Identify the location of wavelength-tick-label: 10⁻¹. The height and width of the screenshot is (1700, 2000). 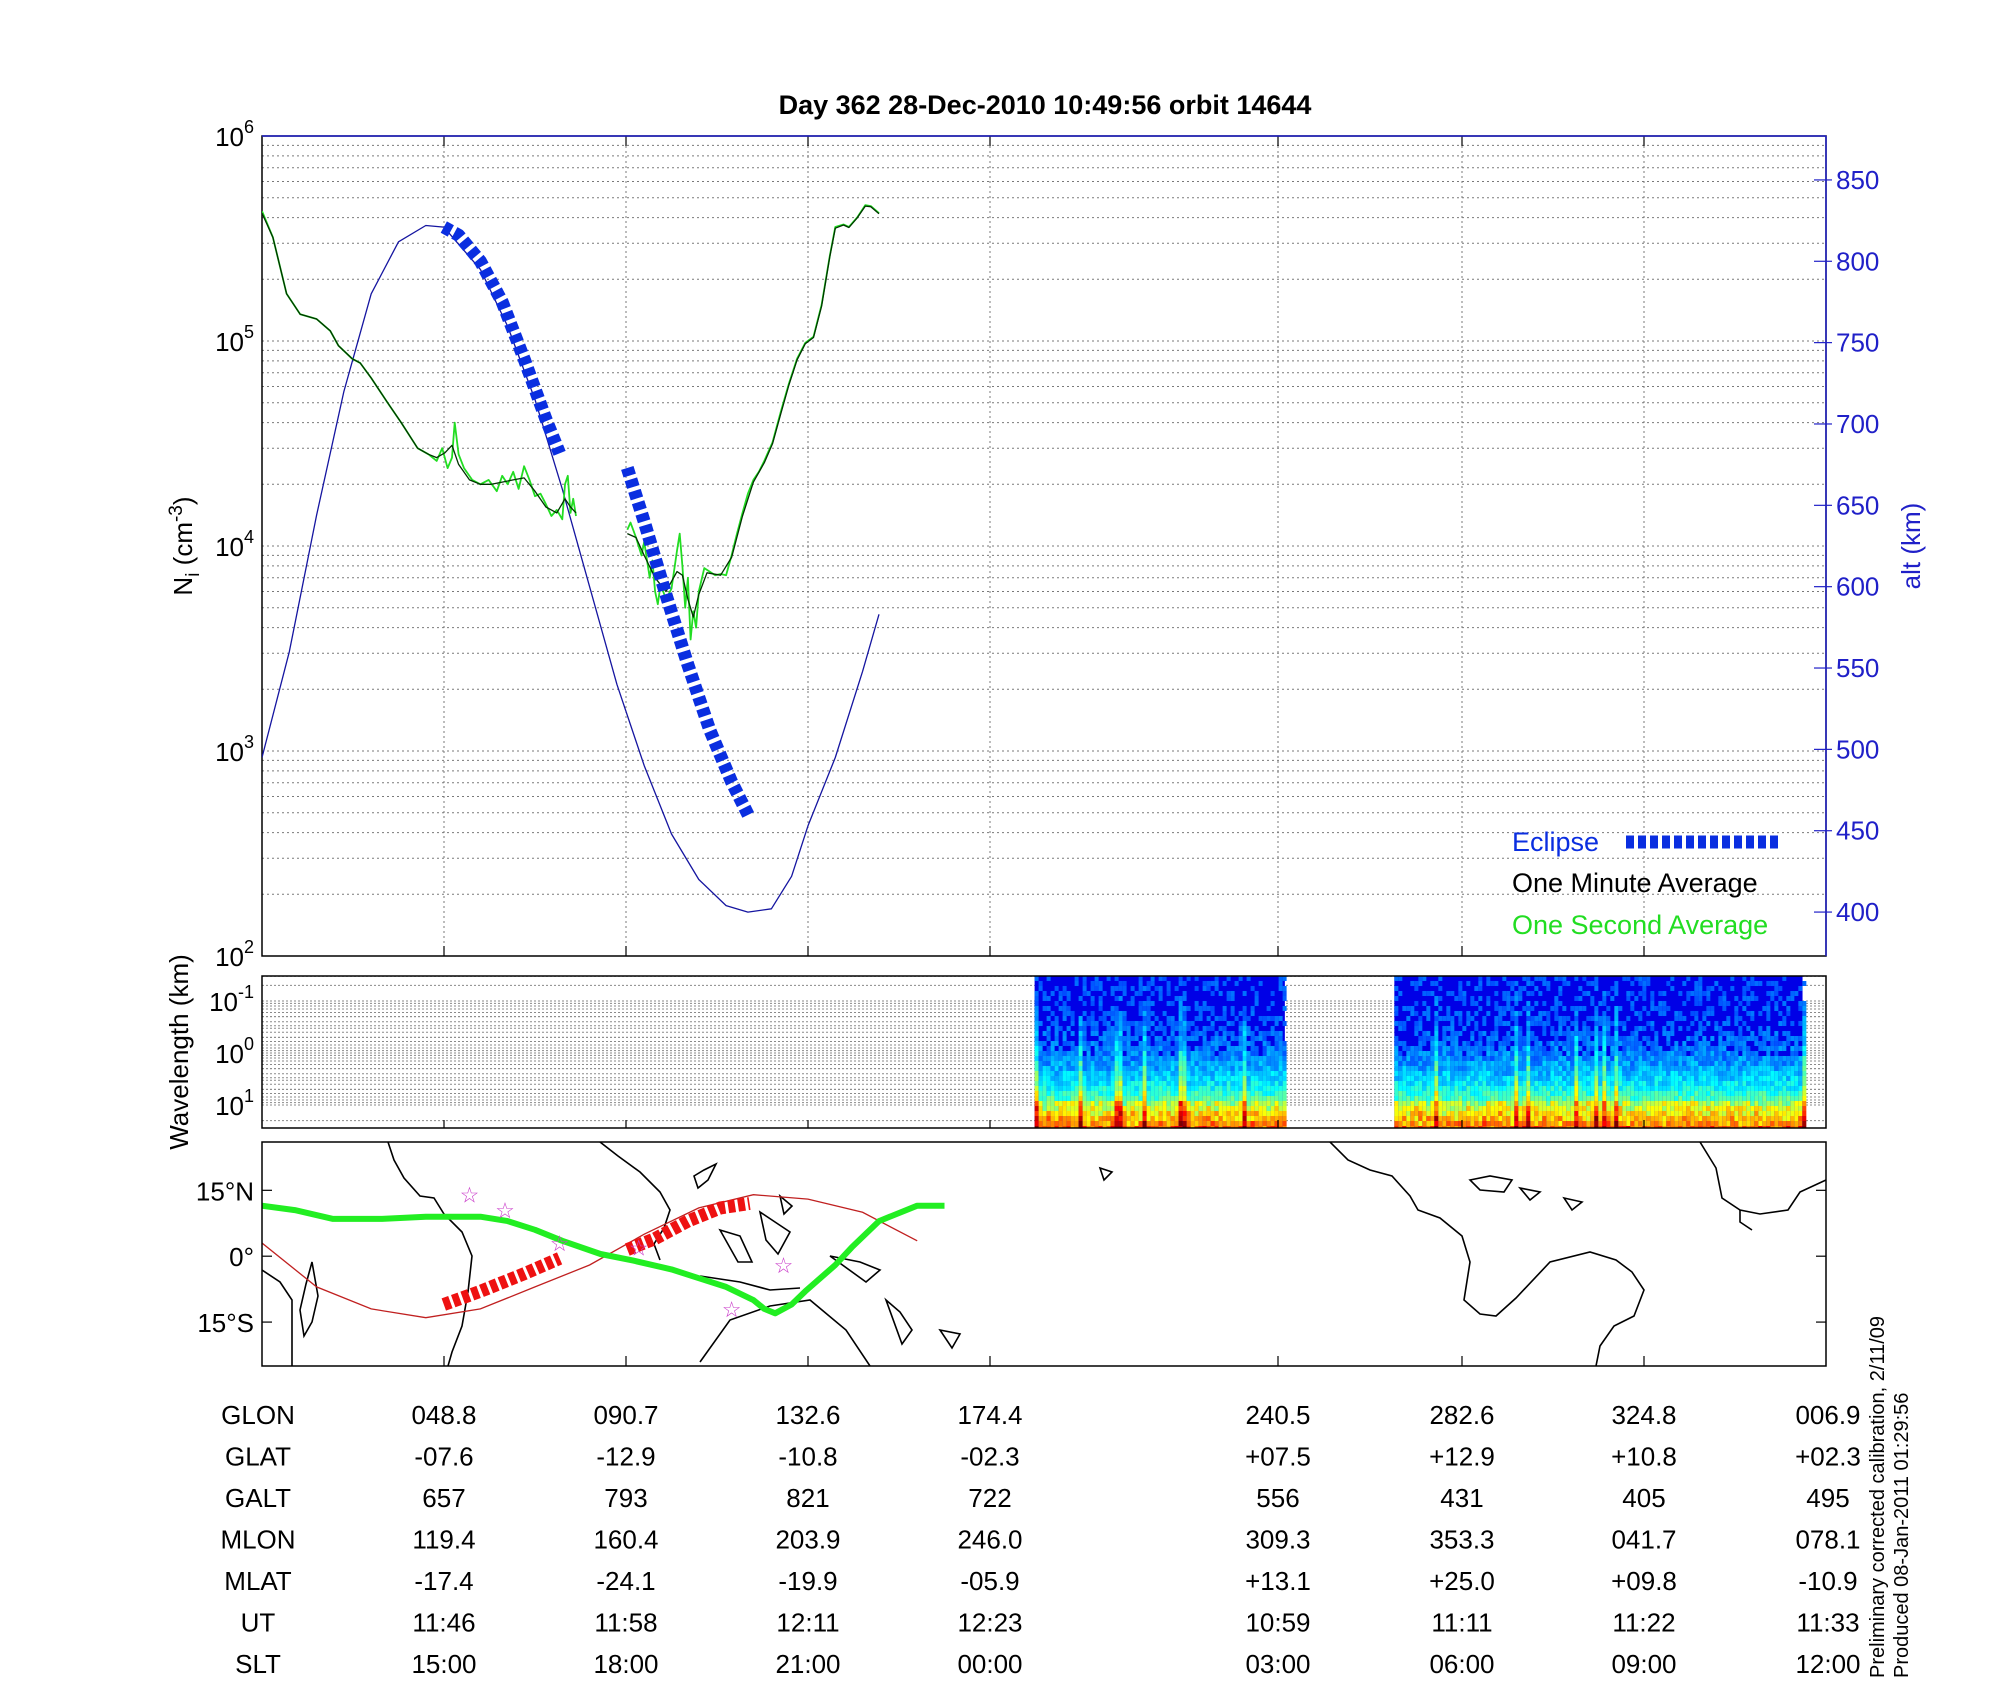
(231, 999).